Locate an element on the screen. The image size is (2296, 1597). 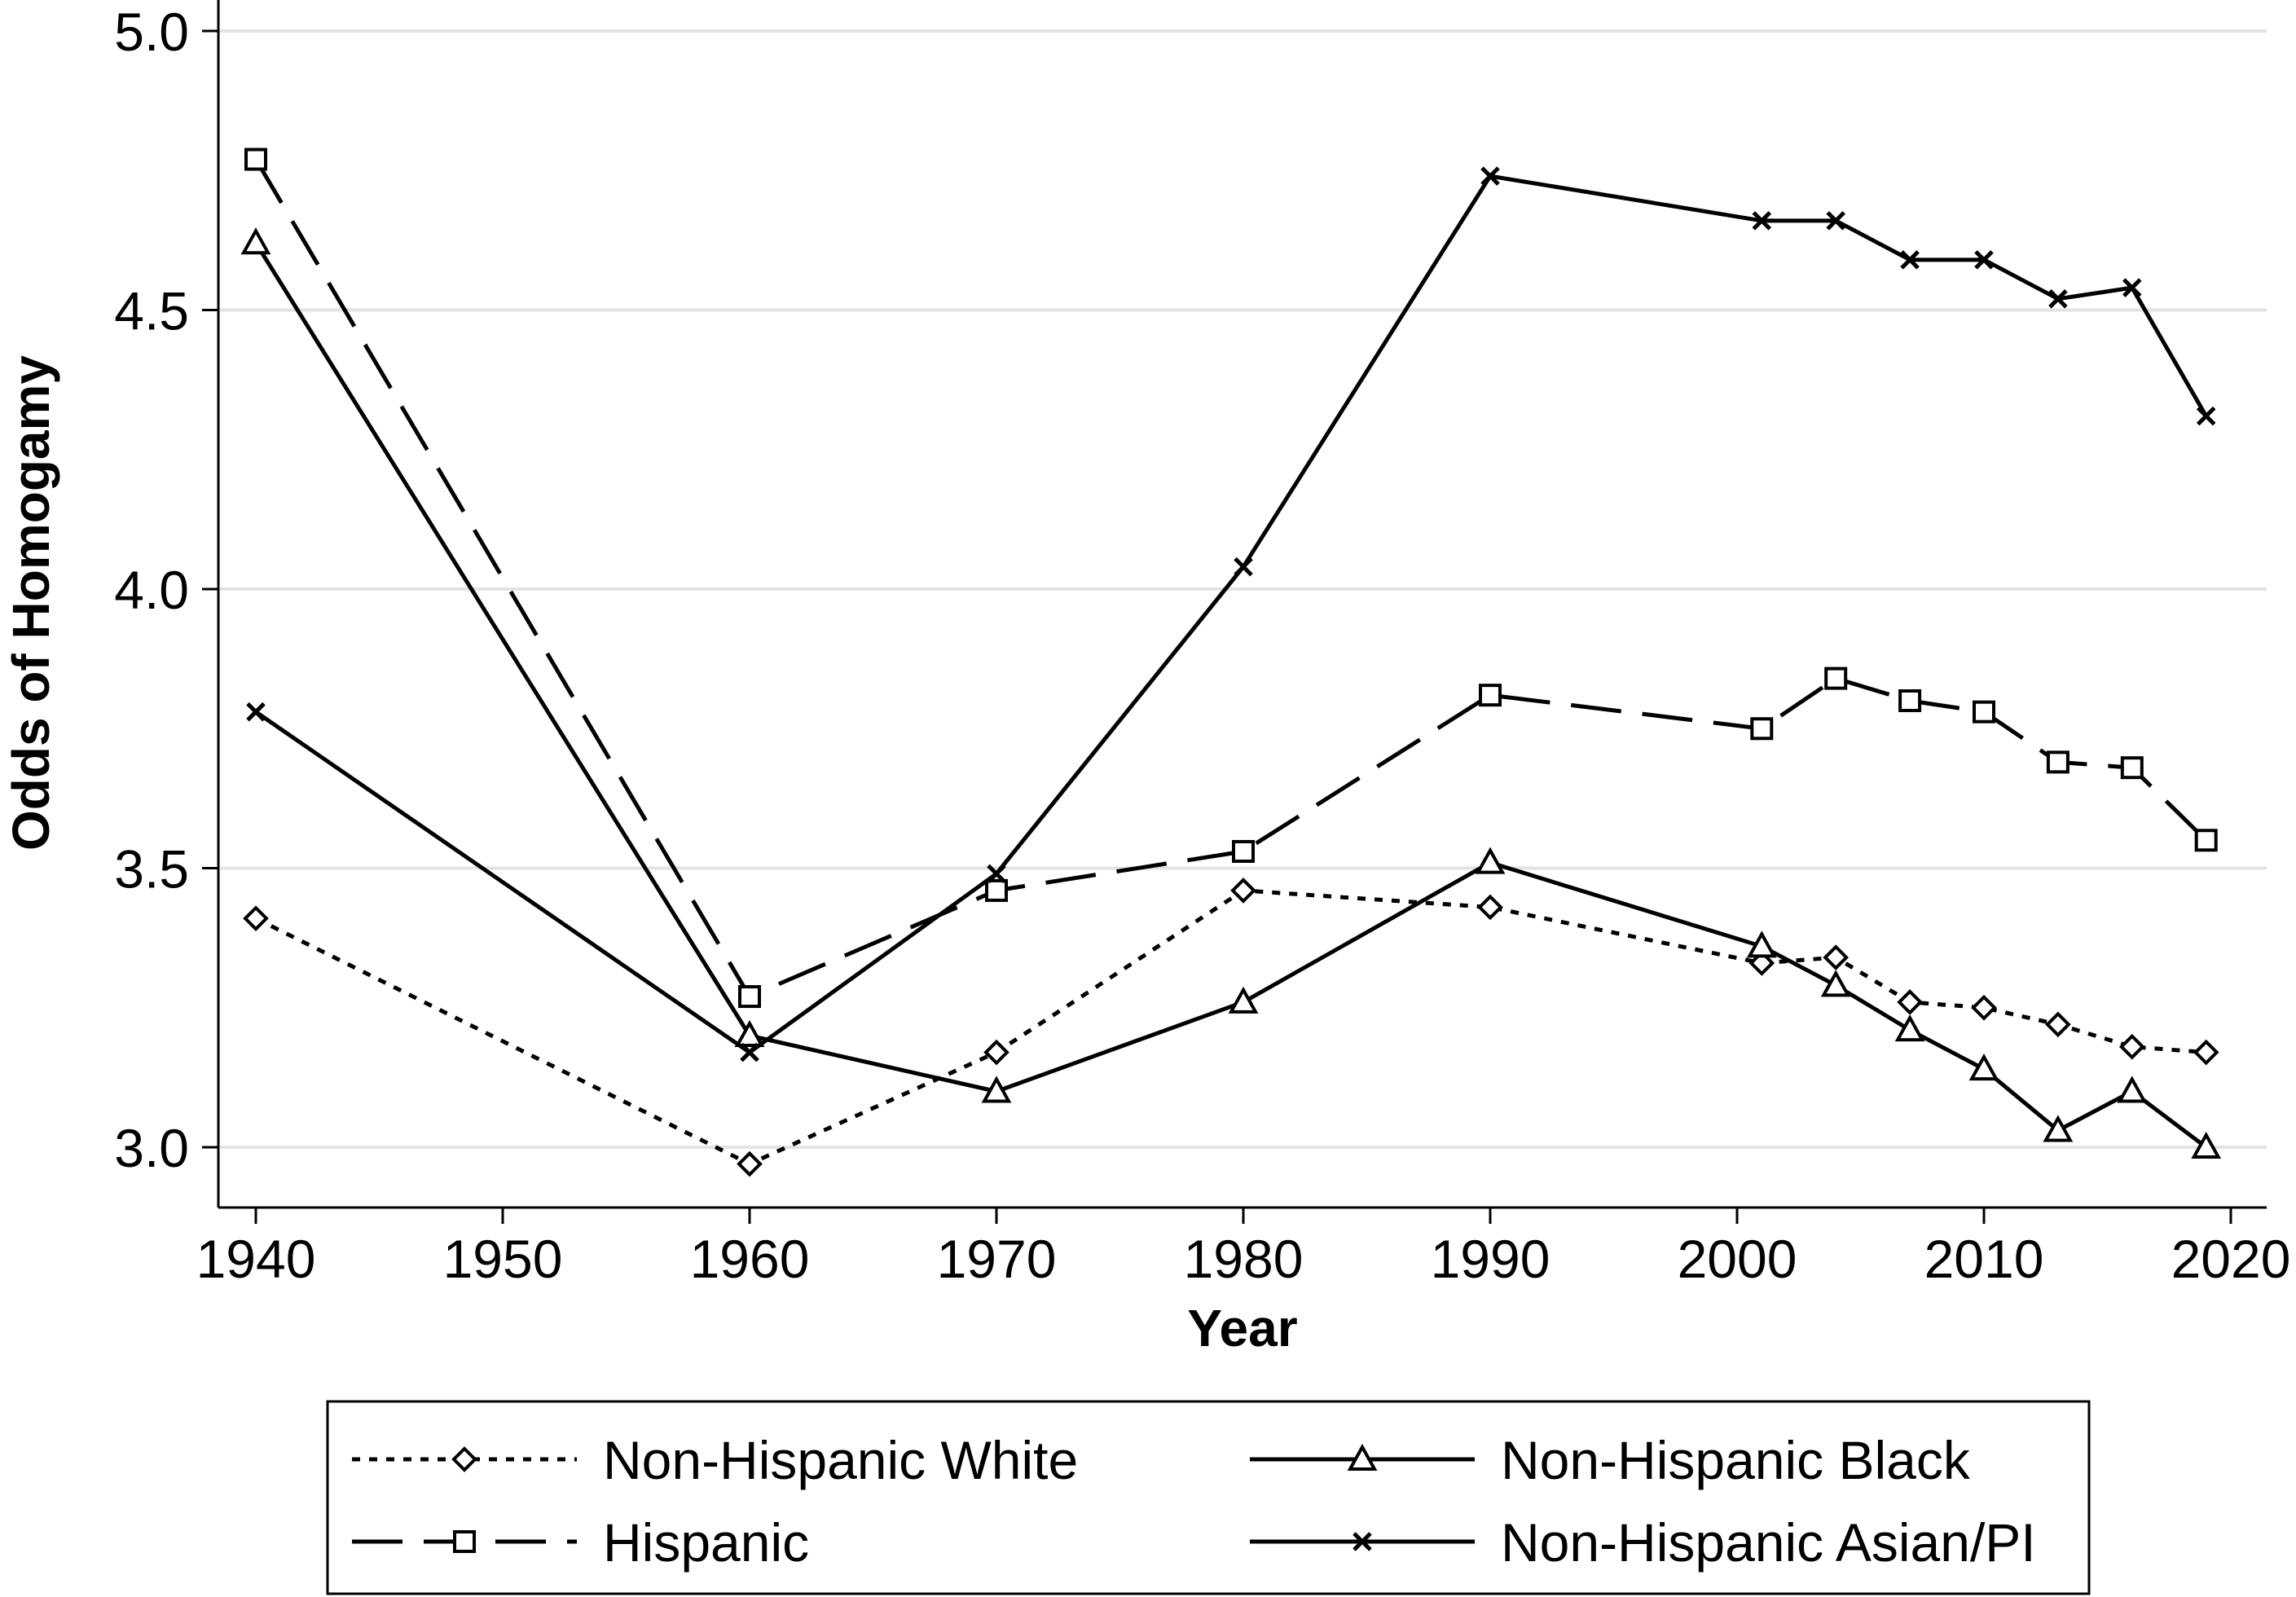
x-tick-label: 1990 is located at coordinates (1491, 1259).